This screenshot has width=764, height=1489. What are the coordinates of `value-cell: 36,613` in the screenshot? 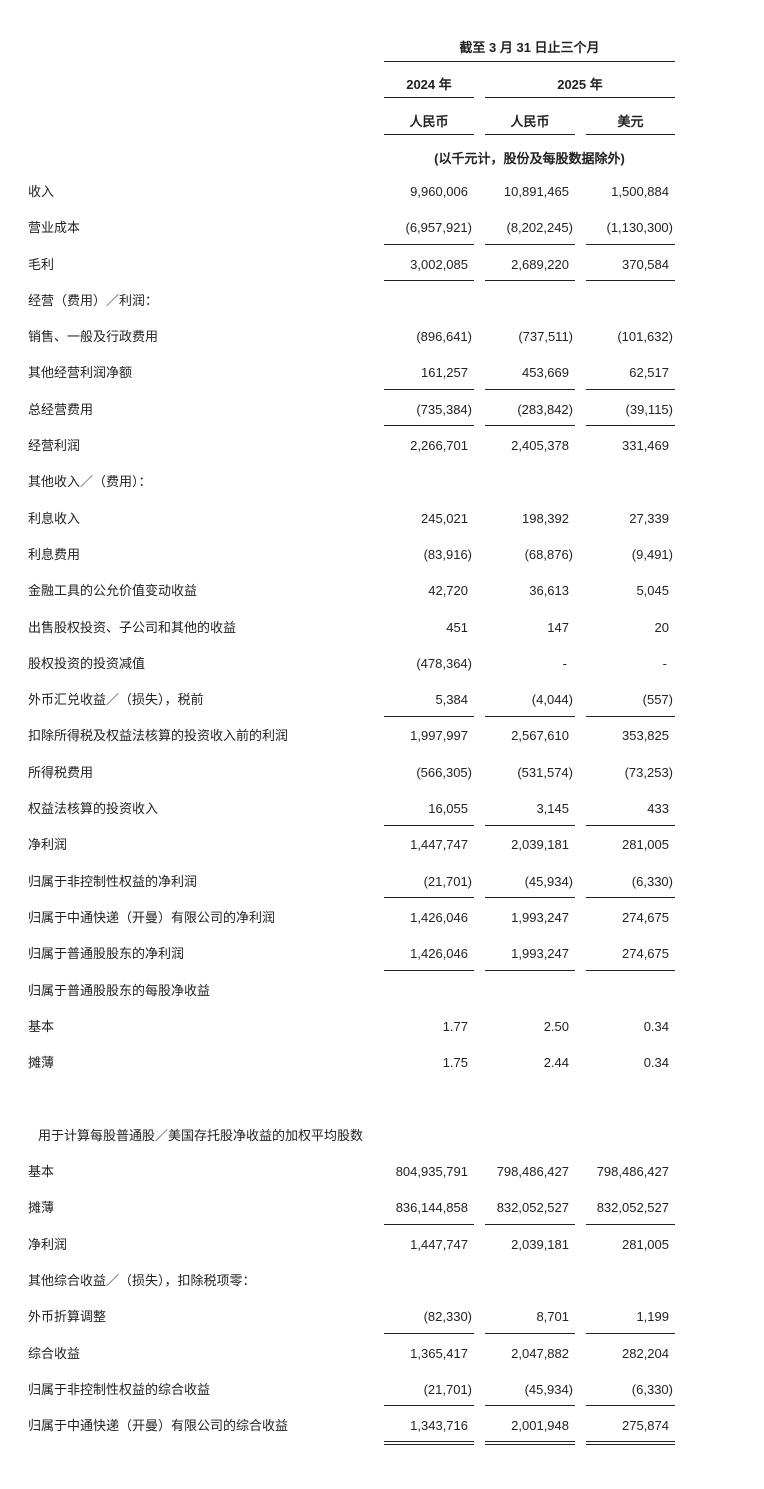 It's located at (549, 591).